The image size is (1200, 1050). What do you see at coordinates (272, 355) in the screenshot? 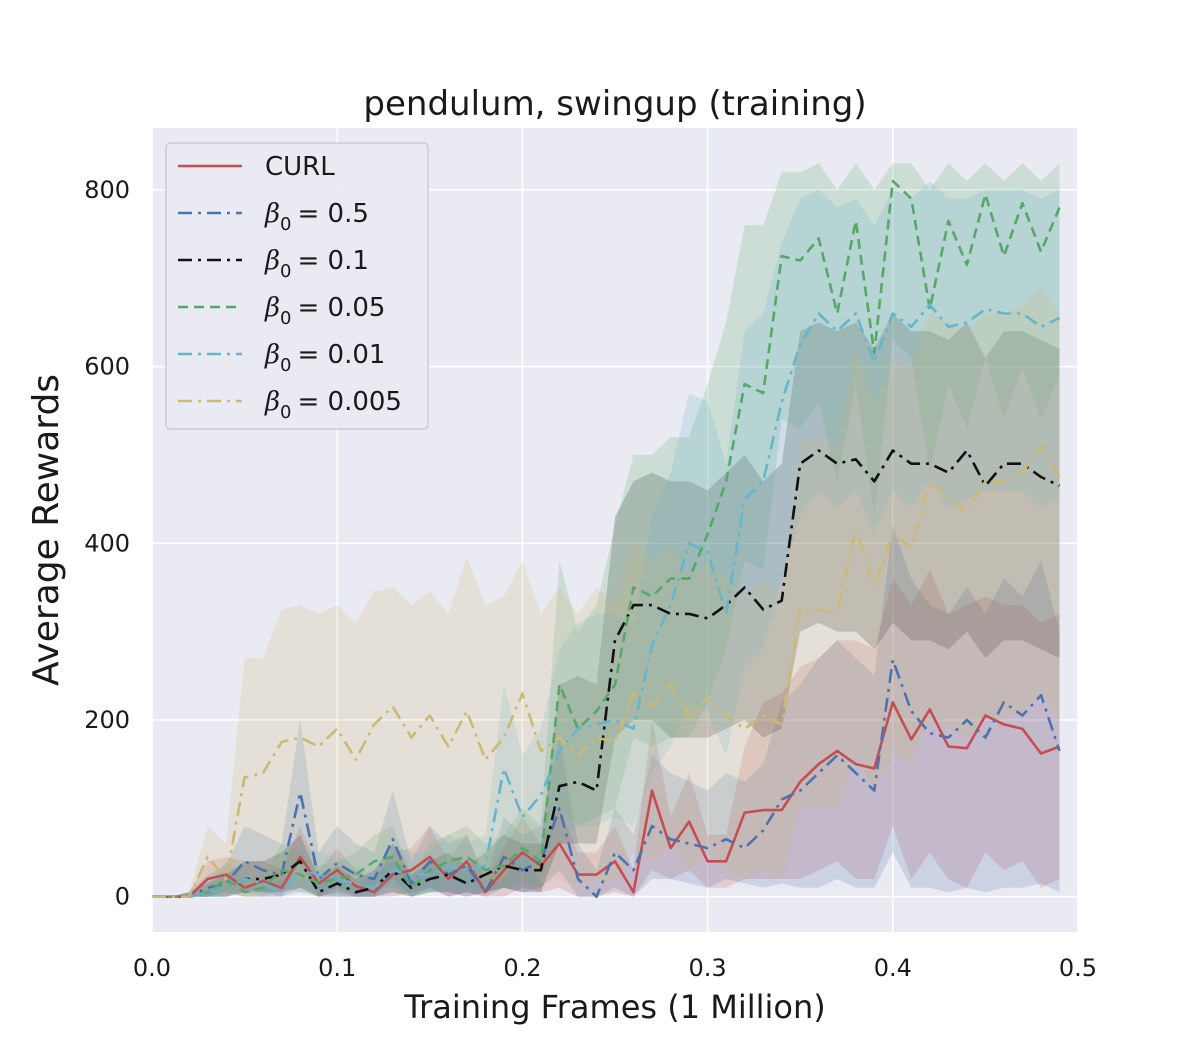
I see `legend-beta-4: β` at bounding box center [272, 355].